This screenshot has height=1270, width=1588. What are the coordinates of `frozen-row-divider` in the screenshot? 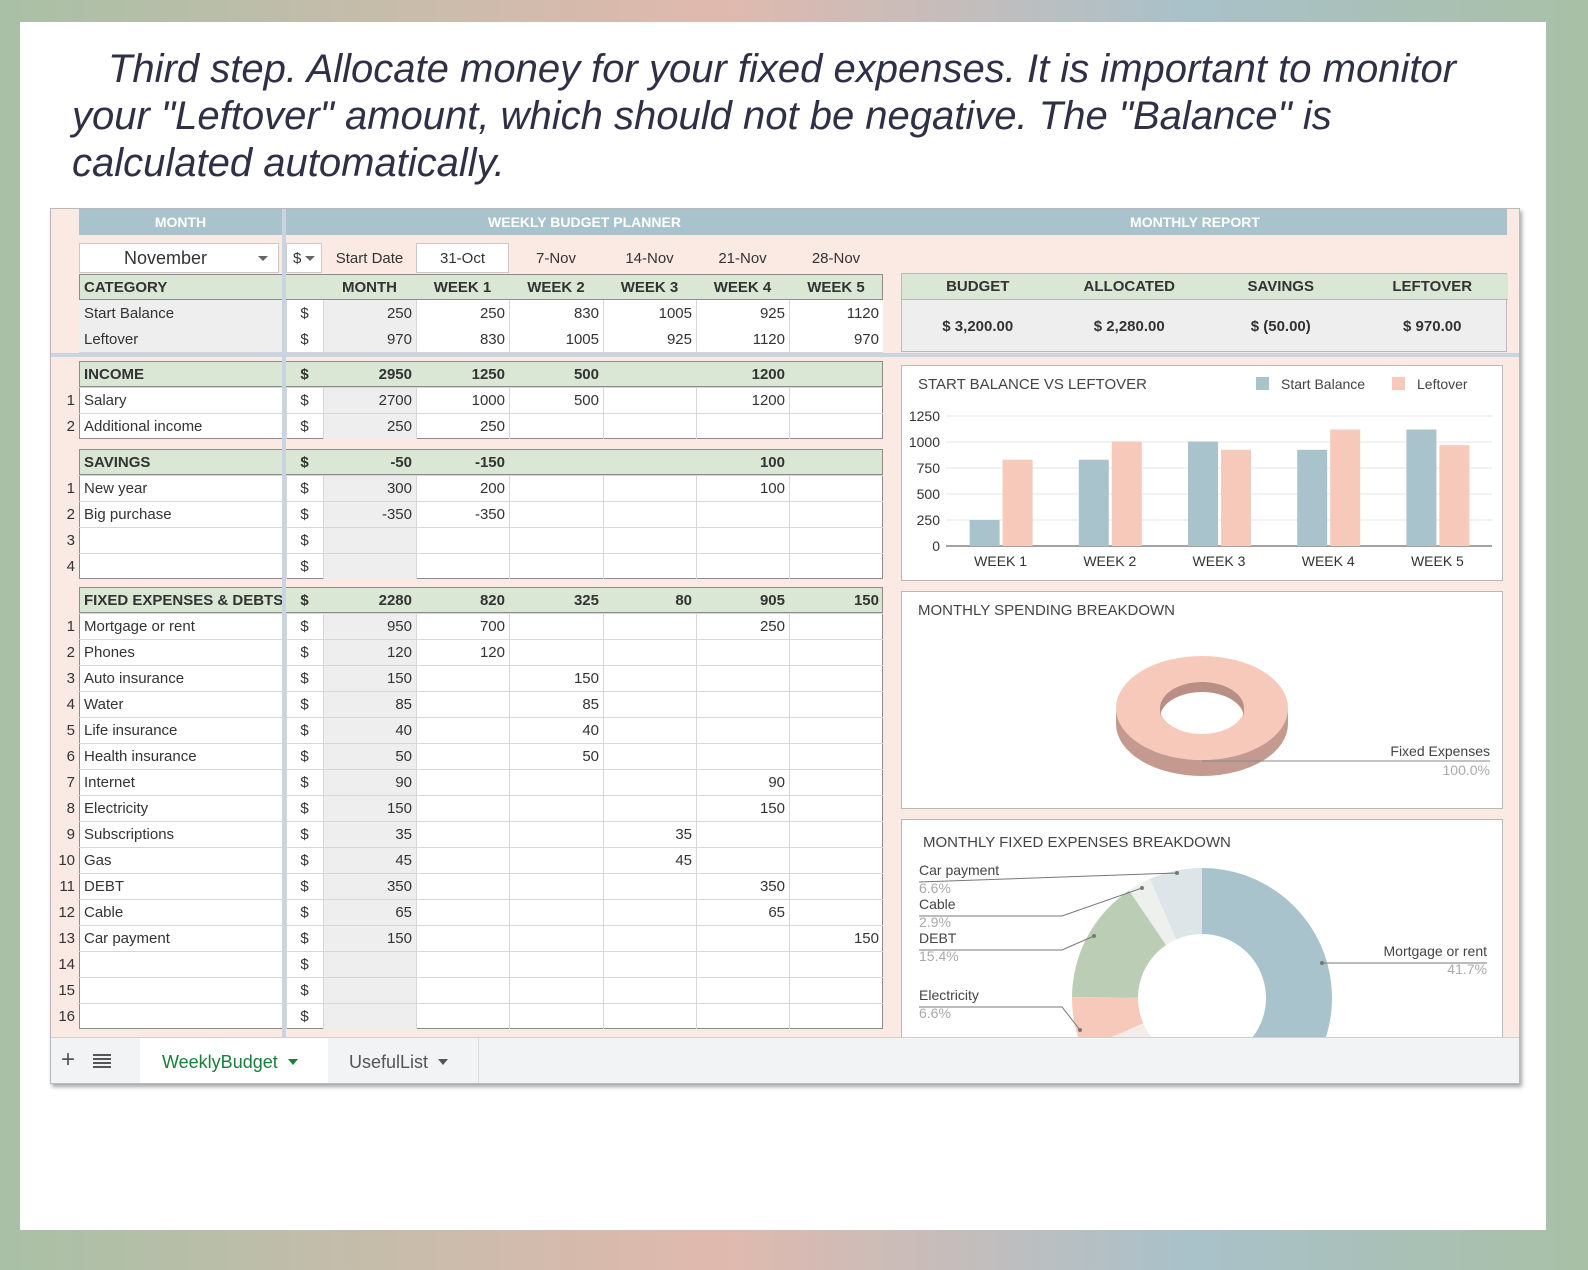 It's located at (785, 355).